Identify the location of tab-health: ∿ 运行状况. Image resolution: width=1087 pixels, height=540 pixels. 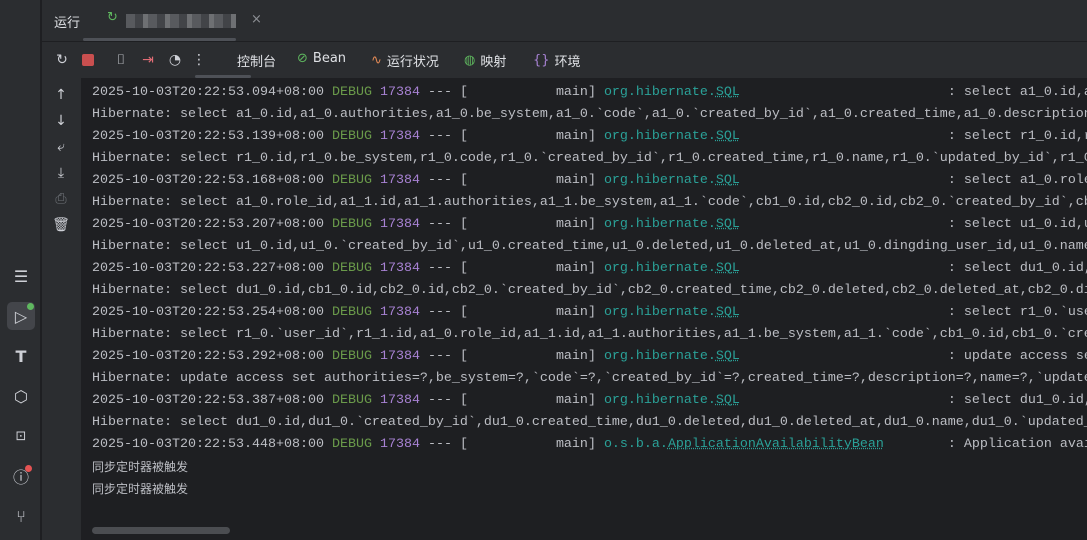
(405, 60).